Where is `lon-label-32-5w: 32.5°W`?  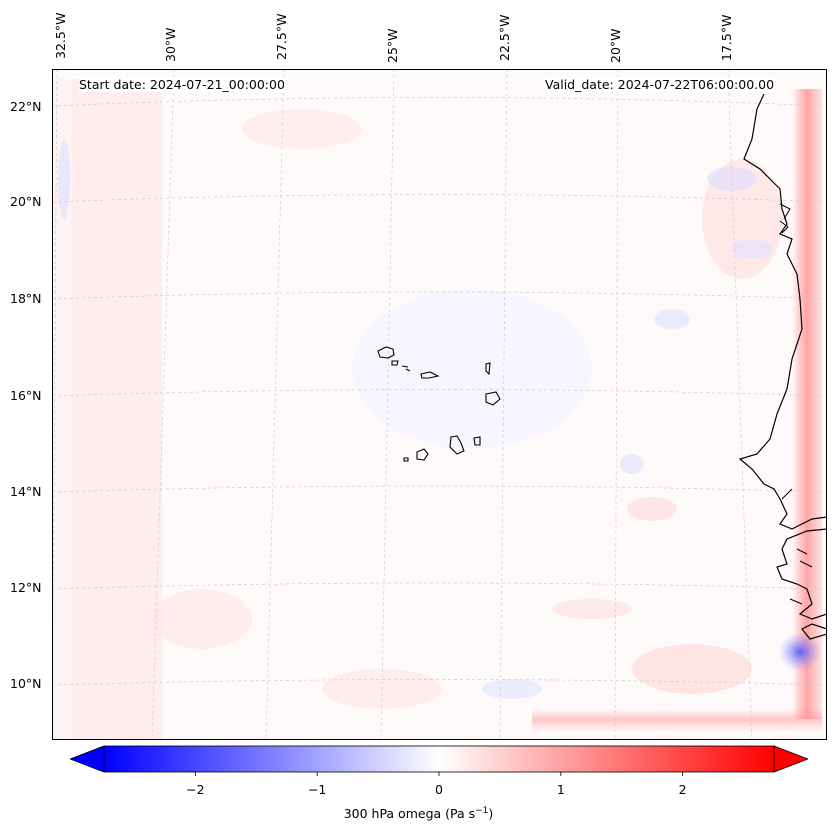
lon-label-32-5w: 32.5°W is located at coordinates (60, 35).